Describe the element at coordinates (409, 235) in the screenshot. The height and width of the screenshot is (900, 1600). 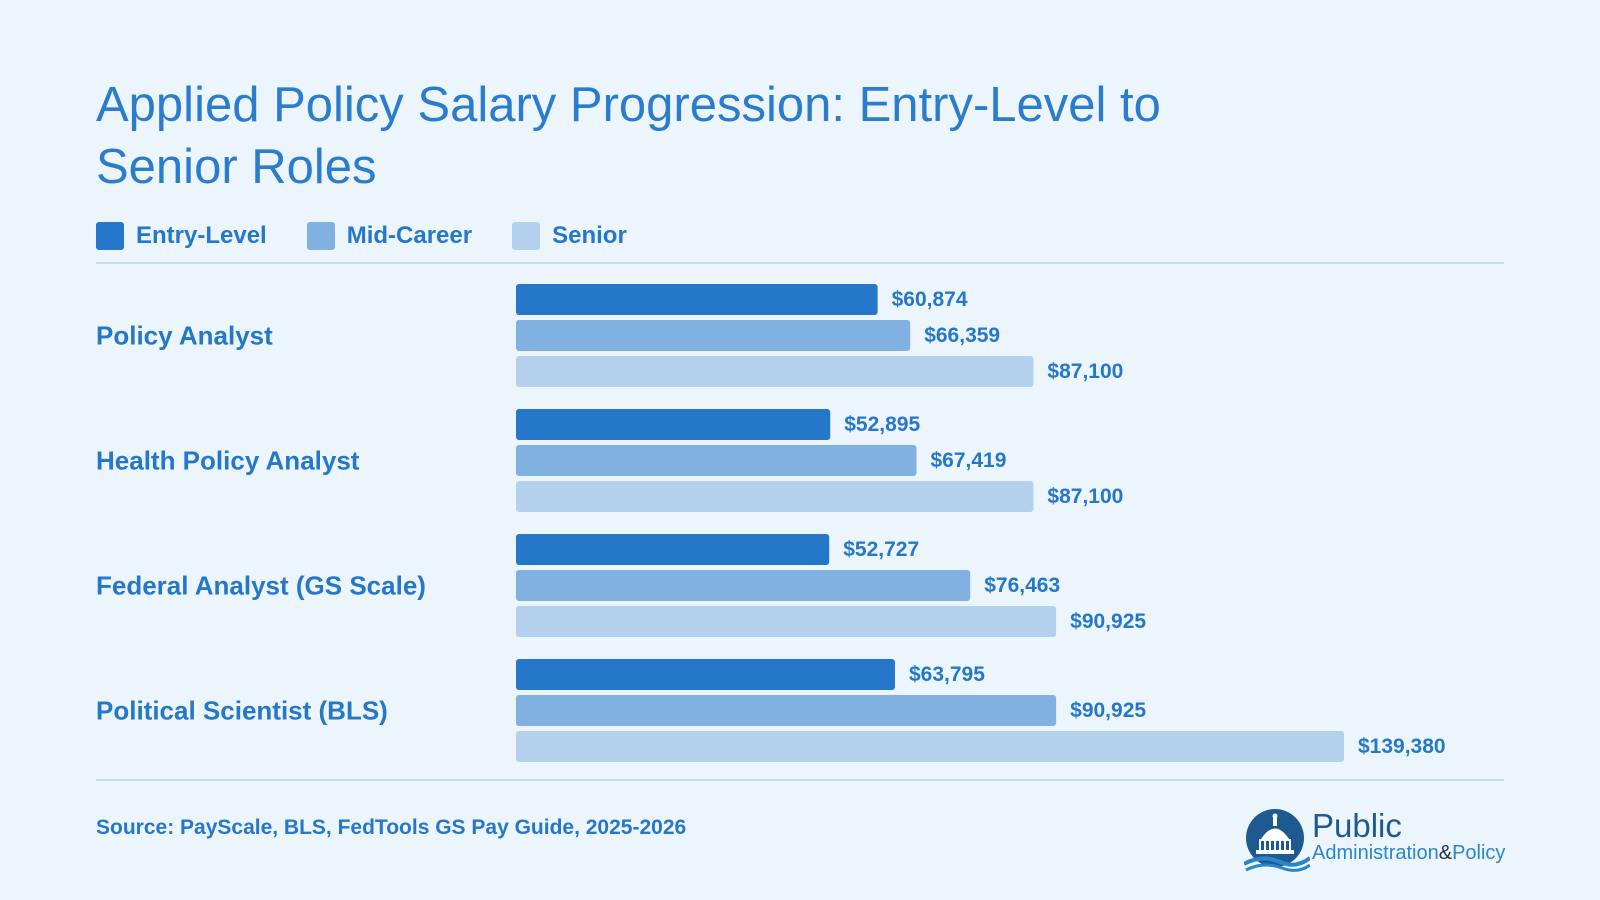
I see `legend-label-mid-career: Mid-Career` at that location.